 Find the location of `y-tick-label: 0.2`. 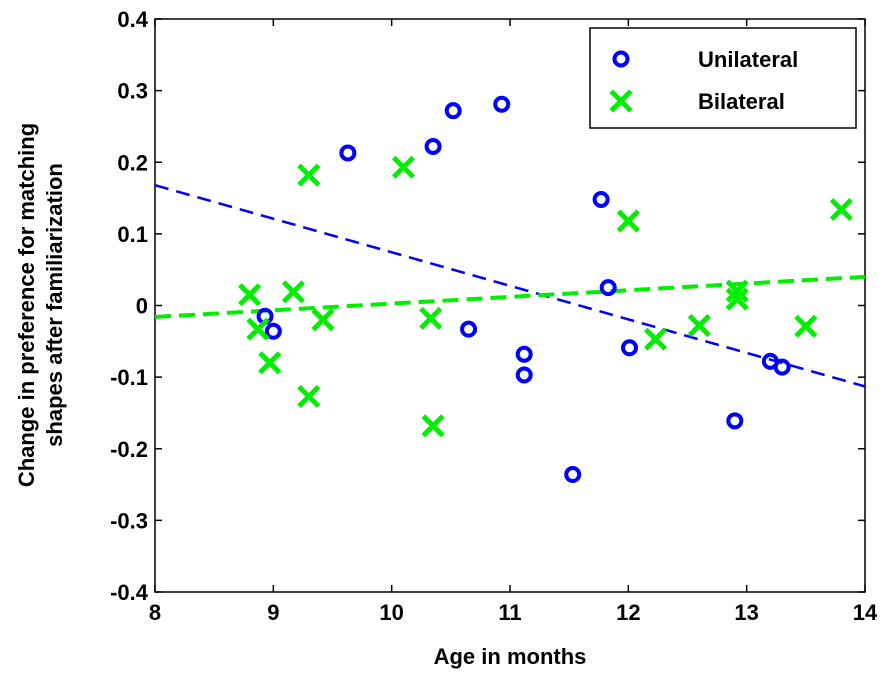

y-tick-label: 0.2 is located at coordinates (132, 162).